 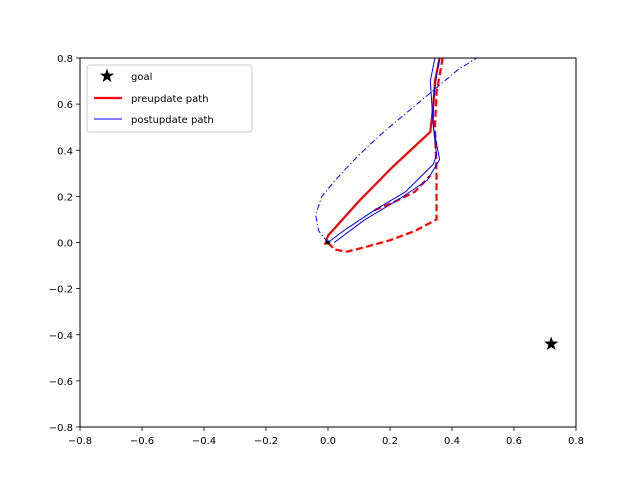 What do you see at coordinates (61, 336) in the screenshot?
I see `y-tick-label: −0.4` at bounding box center [61, 336].